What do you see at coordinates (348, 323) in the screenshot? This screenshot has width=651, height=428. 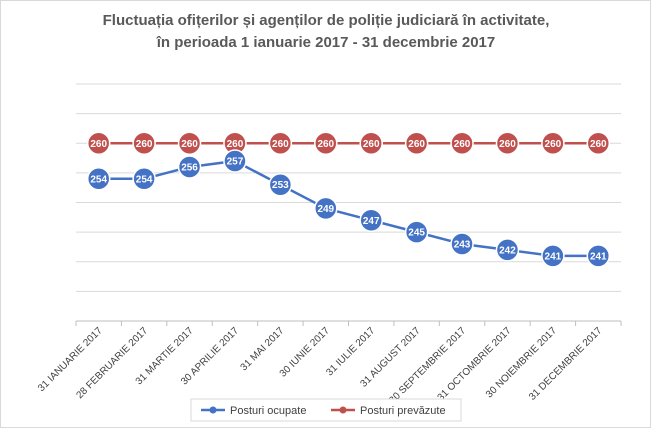 I see `x-axis` at bounding box center [348, 323].